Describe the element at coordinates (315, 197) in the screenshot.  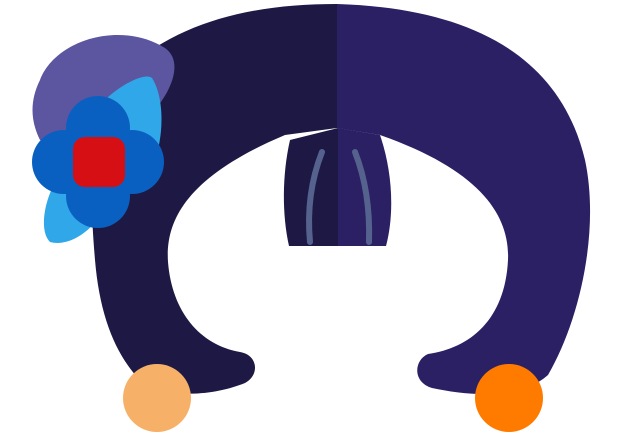
I see `hair-strand-left` at that location.